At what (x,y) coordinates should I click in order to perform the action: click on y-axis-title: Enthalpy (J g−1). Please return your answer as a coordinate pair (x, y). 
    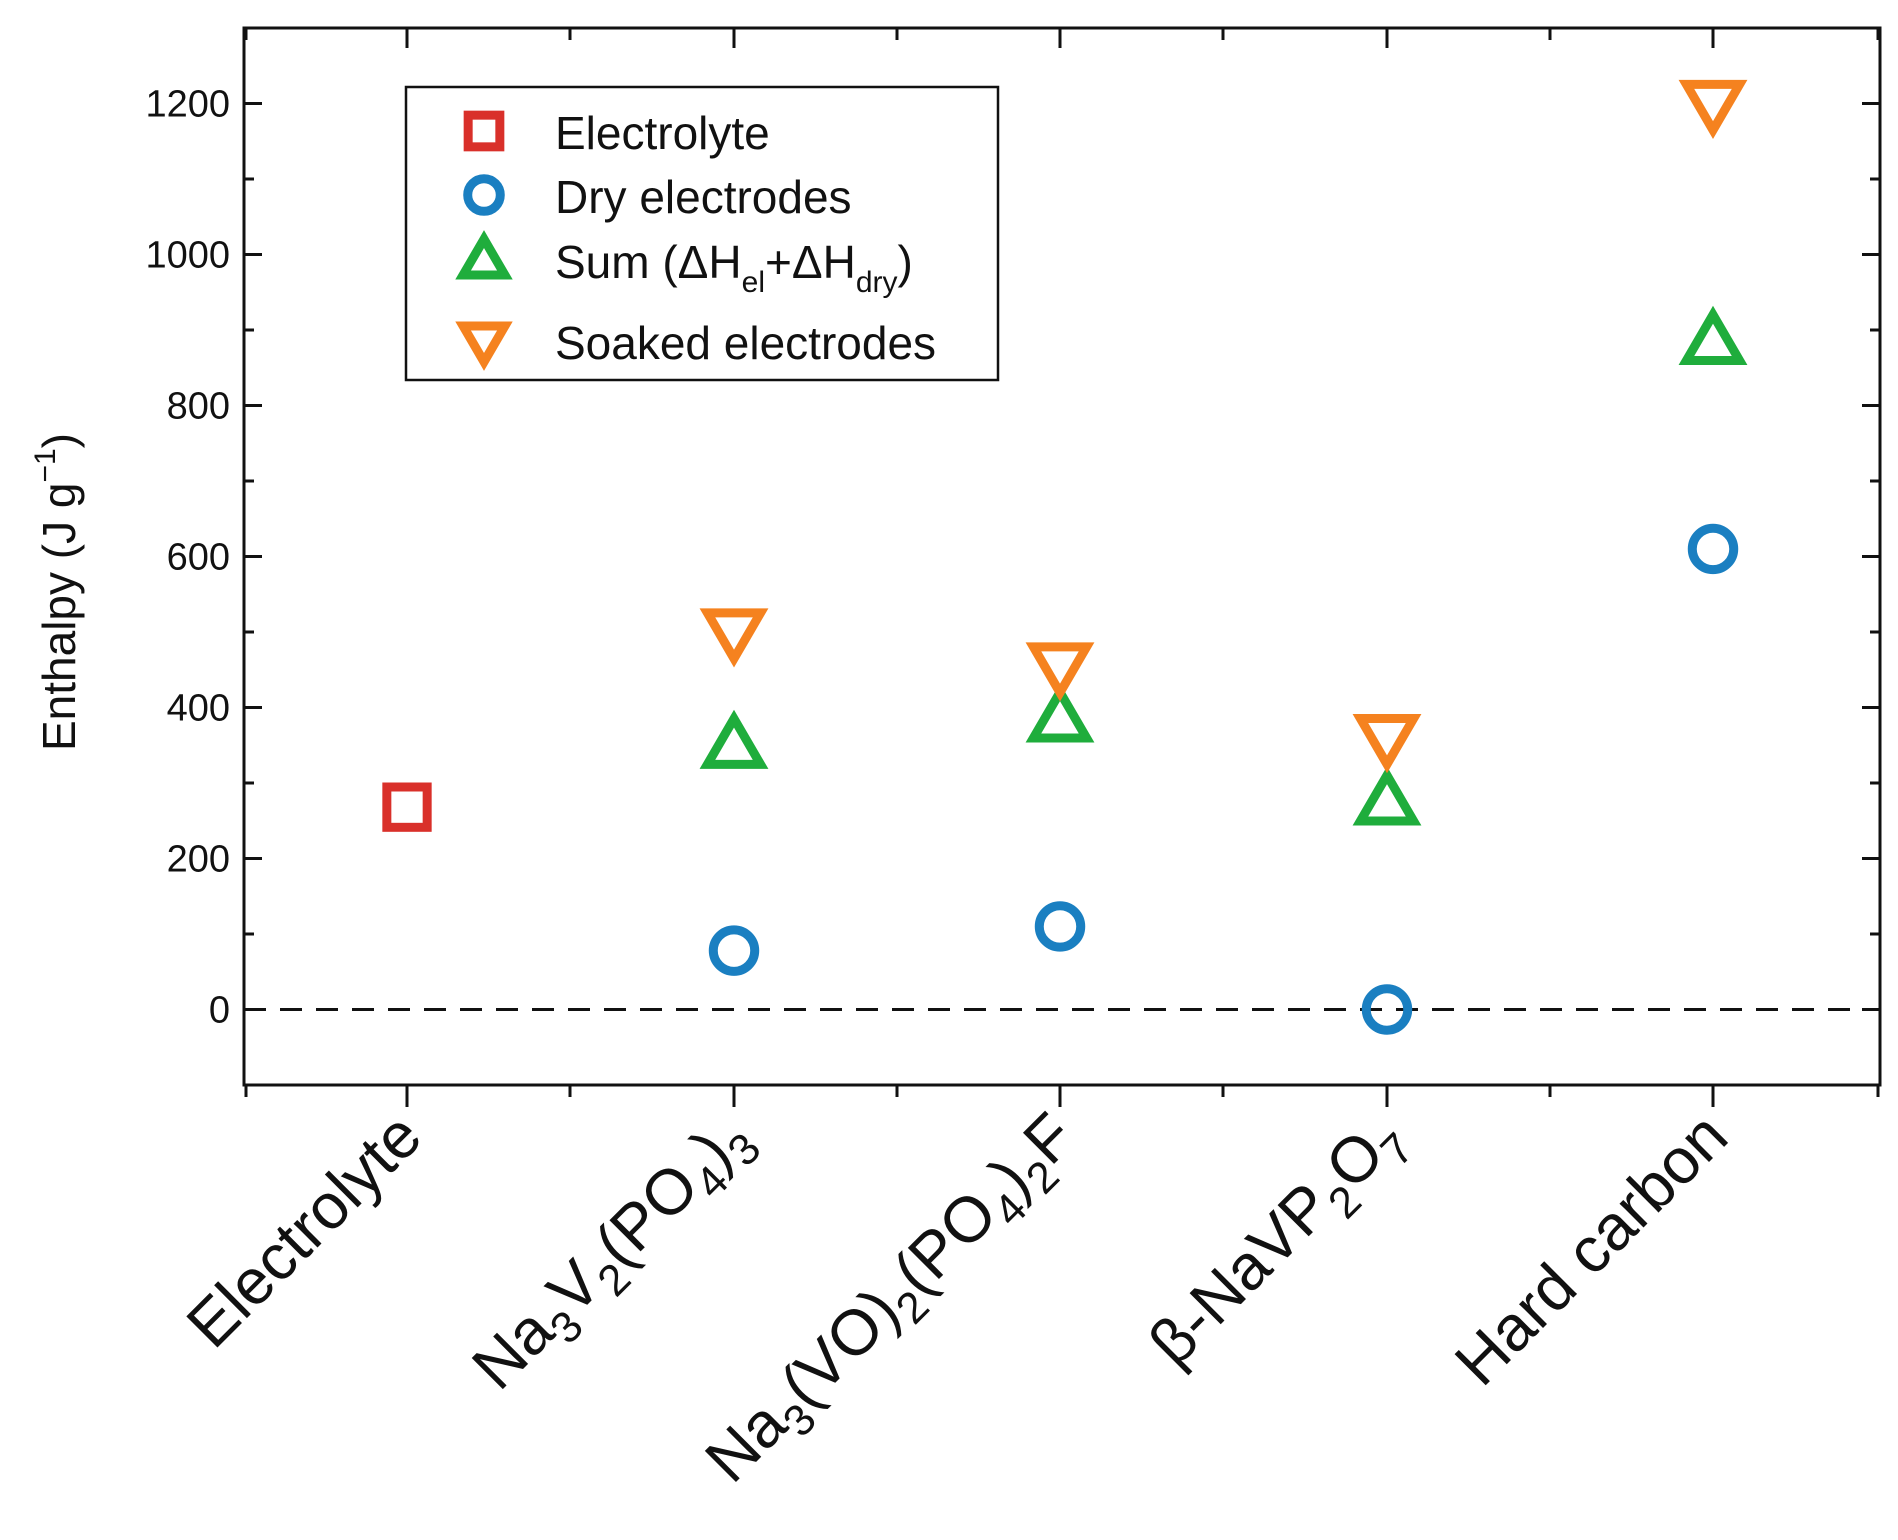
    Looking at the image, I should click on (57, 592).